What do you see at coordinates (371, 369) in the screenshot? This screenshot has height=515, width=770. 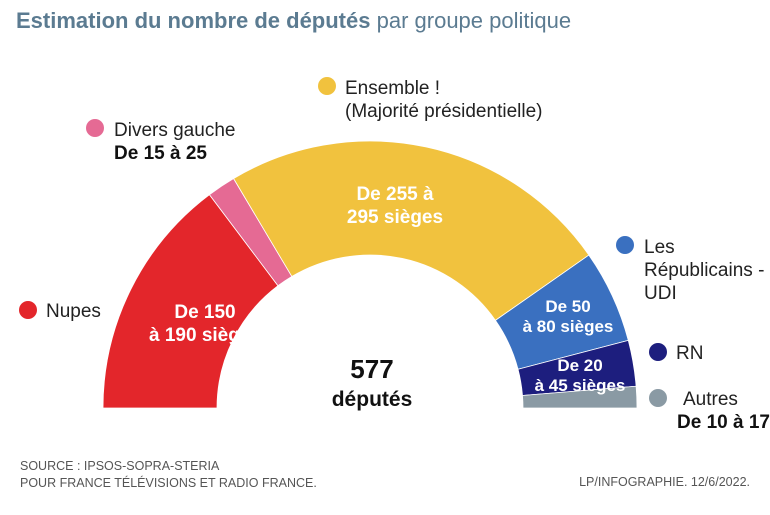 I see `center-count: 577` at bounding box center [371, 369].